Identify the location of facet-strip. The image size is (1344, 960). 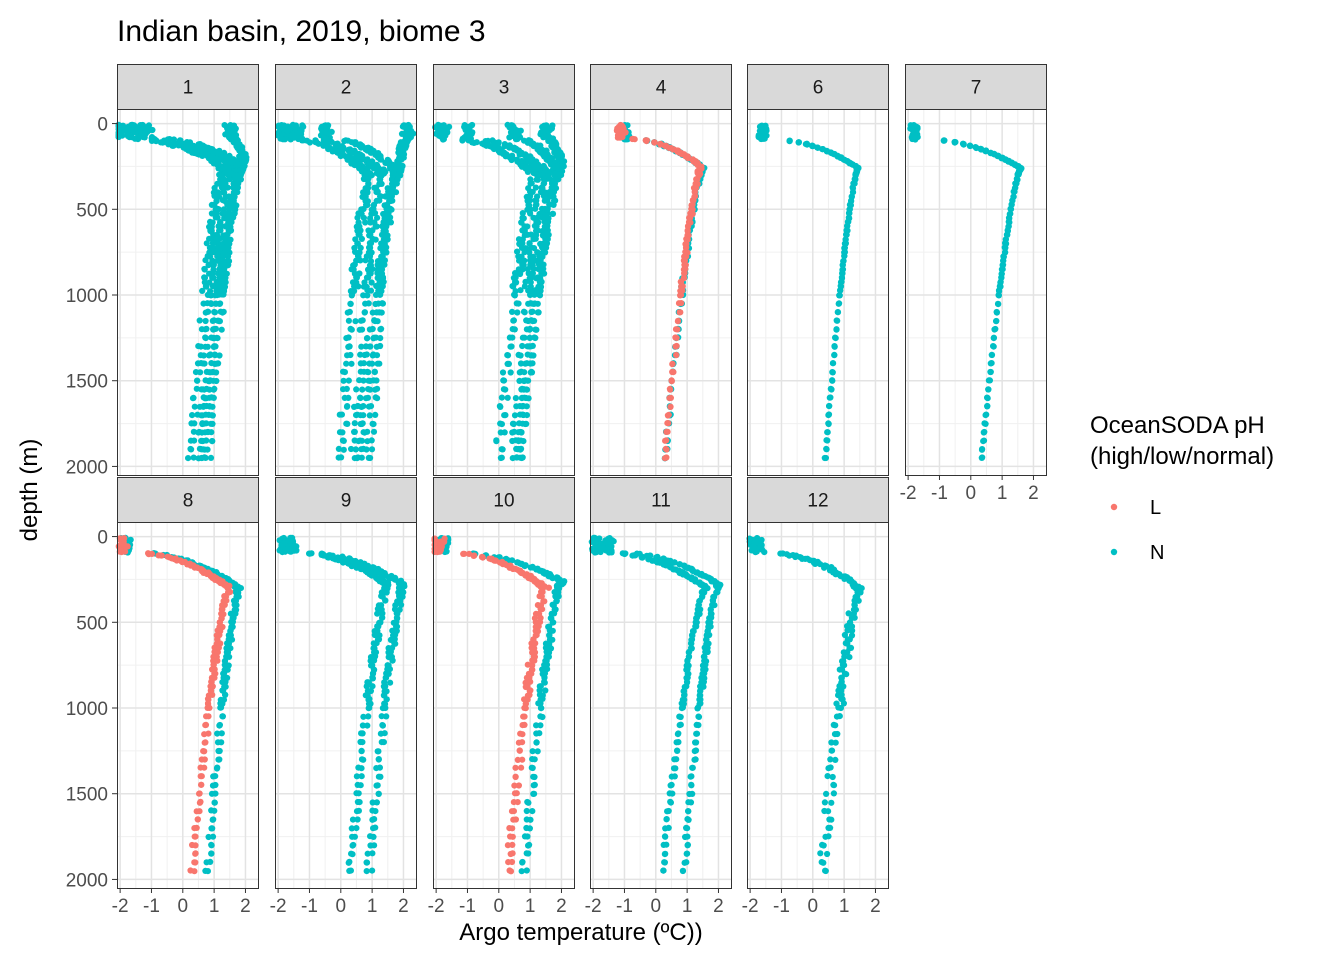
(818, 500).